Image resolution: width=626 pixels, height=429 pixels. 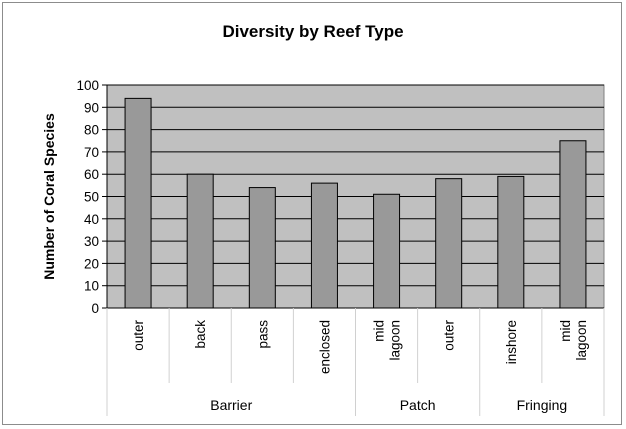 I want to click on chart-title: Diversity by Reef Type, so click(x=313, y=31).